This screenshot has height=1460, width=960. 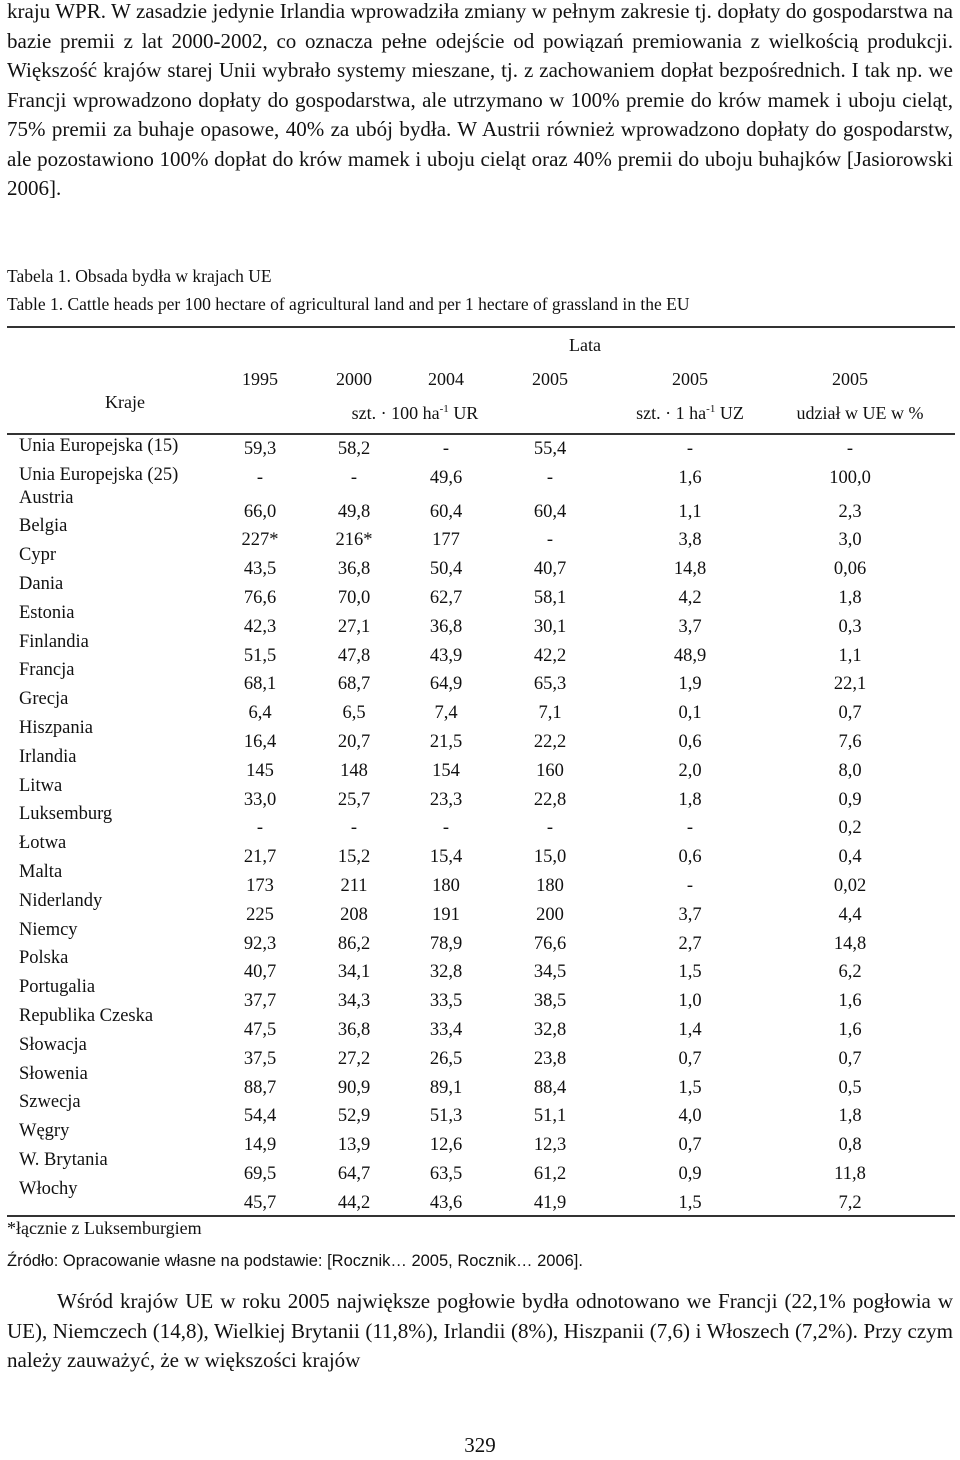 I want to click on value-cell: 3,0, so click(x=850, y=540).